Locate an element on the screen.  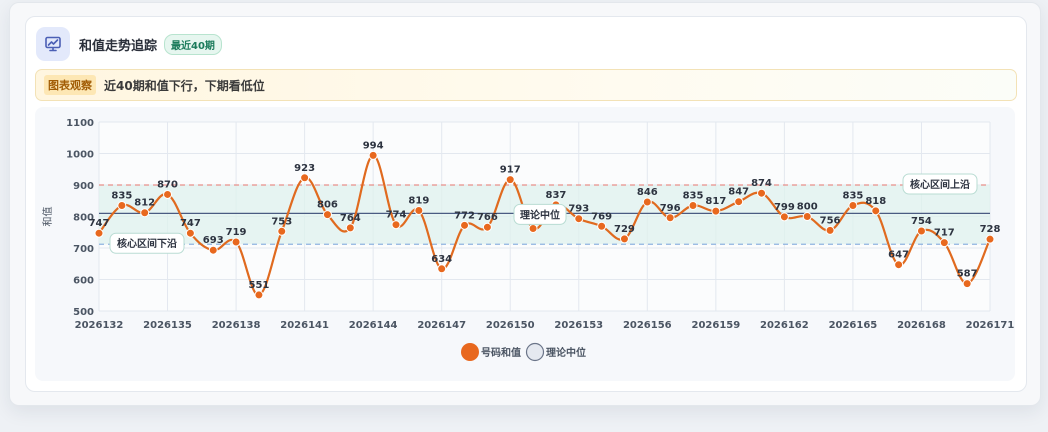
data-label: 769 is located at coordinates (601, 216).